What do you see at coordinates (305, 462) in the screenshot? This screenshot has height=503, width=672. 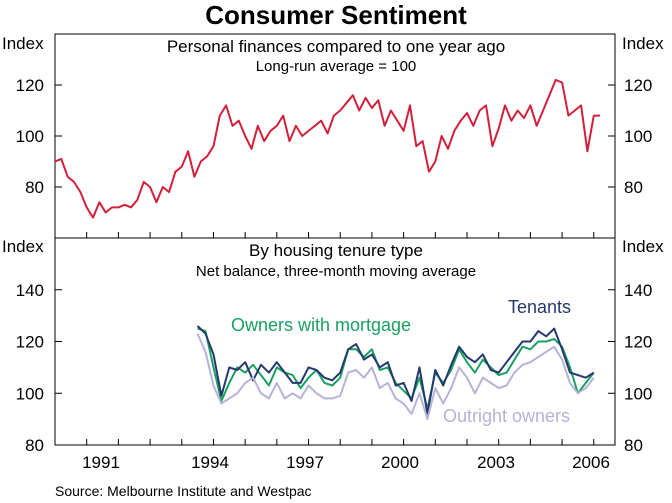 I see `x-tick-label-1997: 1997` at bounding box center [305, 462].